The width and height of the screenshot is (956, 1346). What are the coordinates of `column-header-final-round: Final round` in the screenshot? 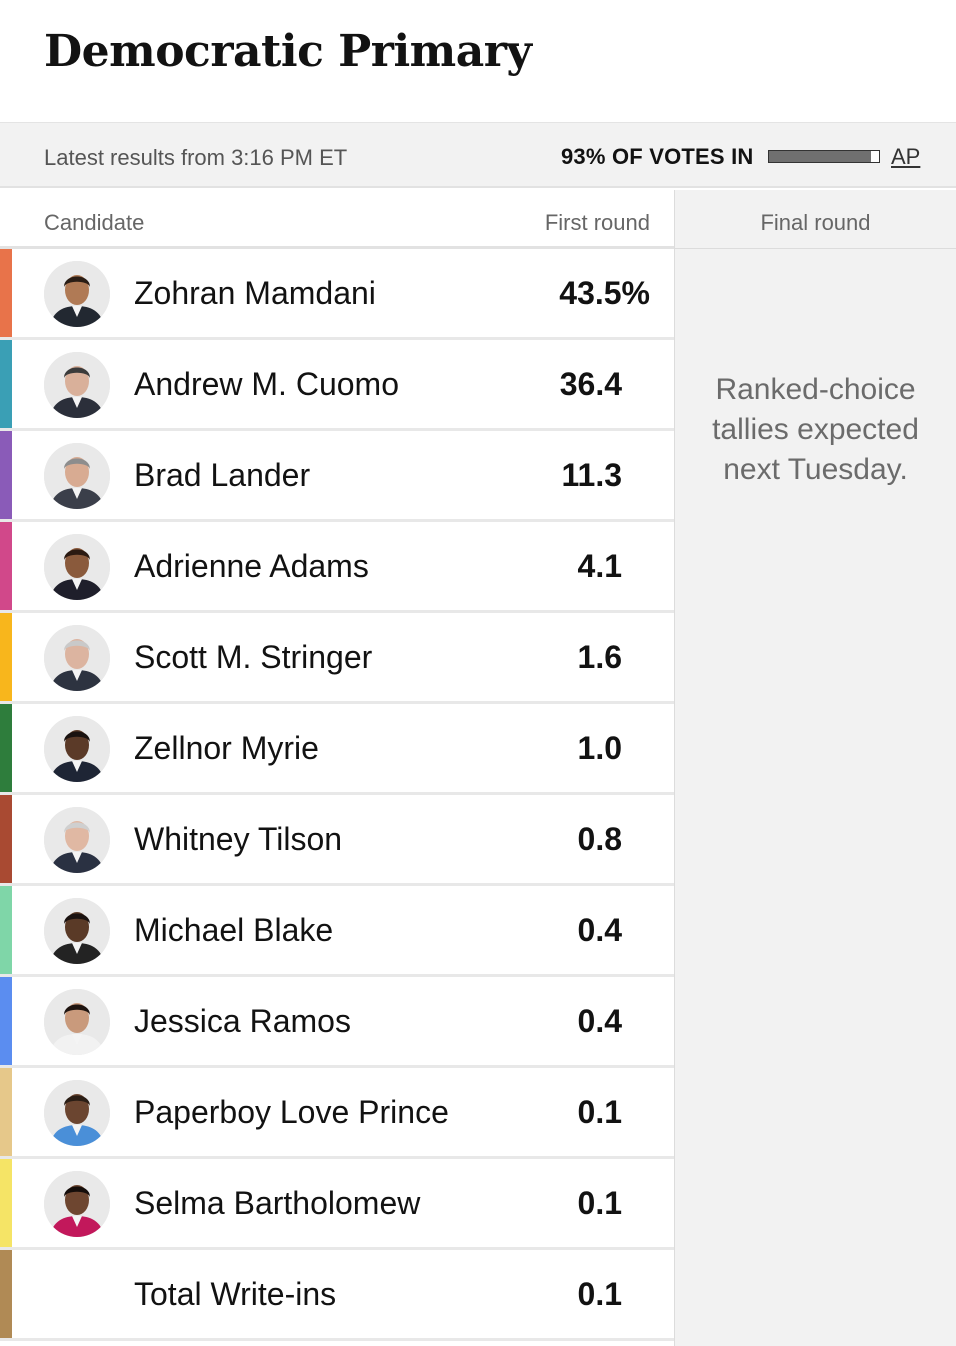 It's located at (815, 222).